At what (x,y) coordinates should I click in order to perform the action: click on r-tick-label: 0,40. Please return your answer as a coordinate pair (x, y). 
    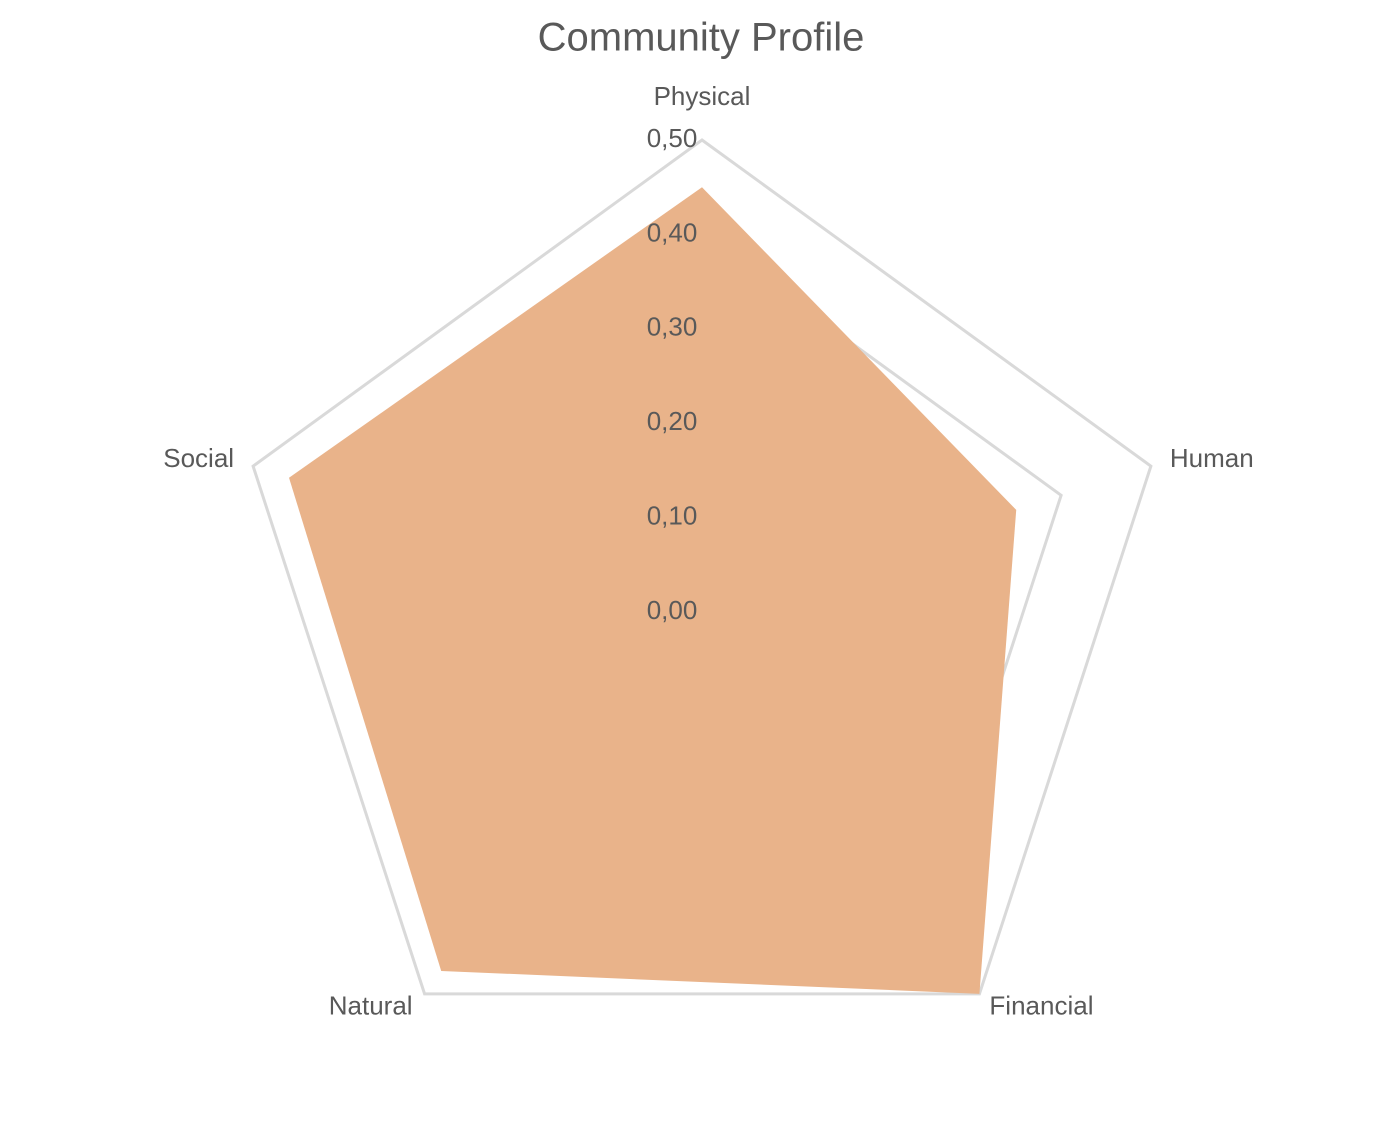
    Looking at the image, I should click on (672, 232).